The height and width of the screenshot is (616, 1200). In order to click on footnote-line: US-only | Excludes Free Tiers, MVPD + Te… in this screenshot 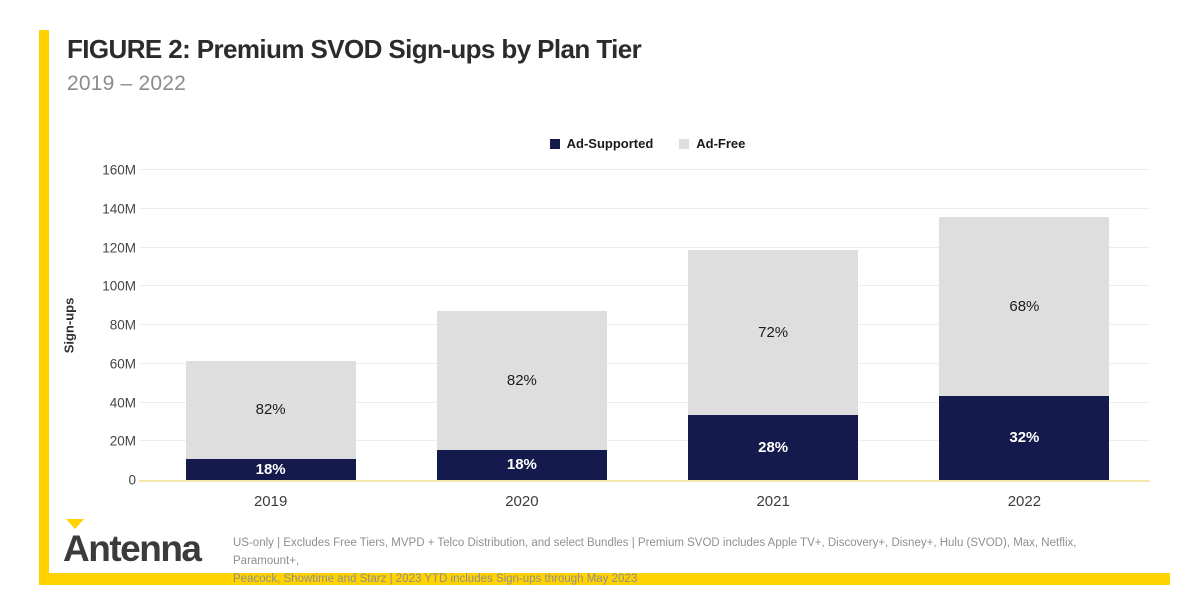, I will do `click(655, 552)`.